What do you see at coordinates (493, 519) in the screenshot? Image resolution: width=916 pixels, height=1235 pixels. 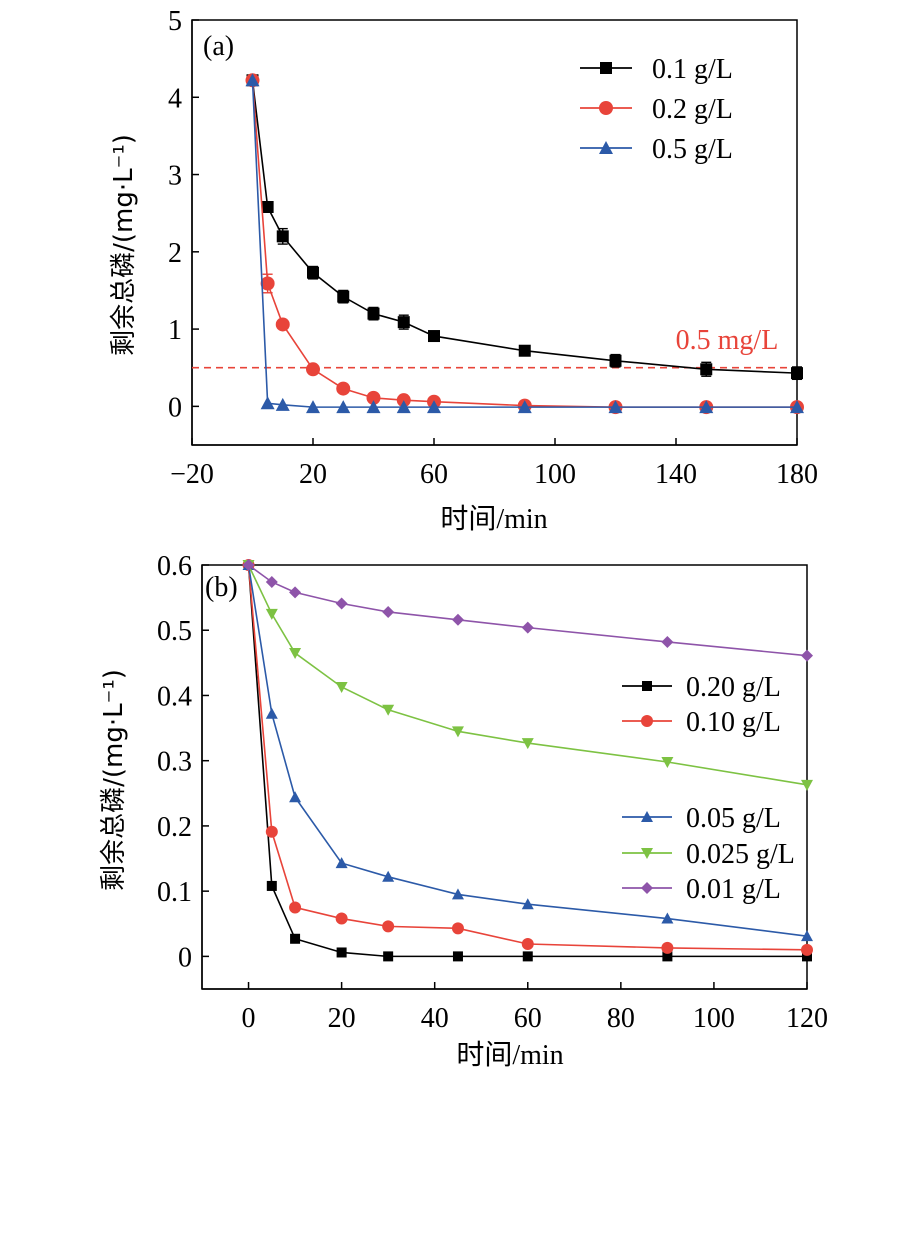 I see `x-axis-label-a: 时间/min` at bounding box center [493, 519].